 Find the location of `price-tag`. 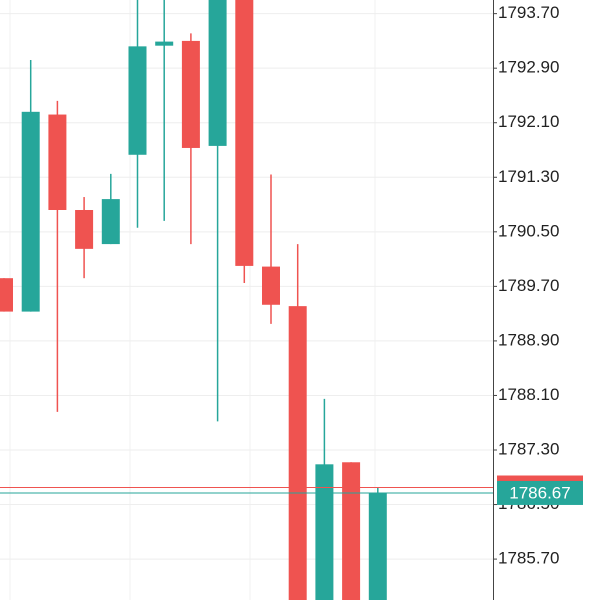

price-tag is located at coordinates (540, 492).